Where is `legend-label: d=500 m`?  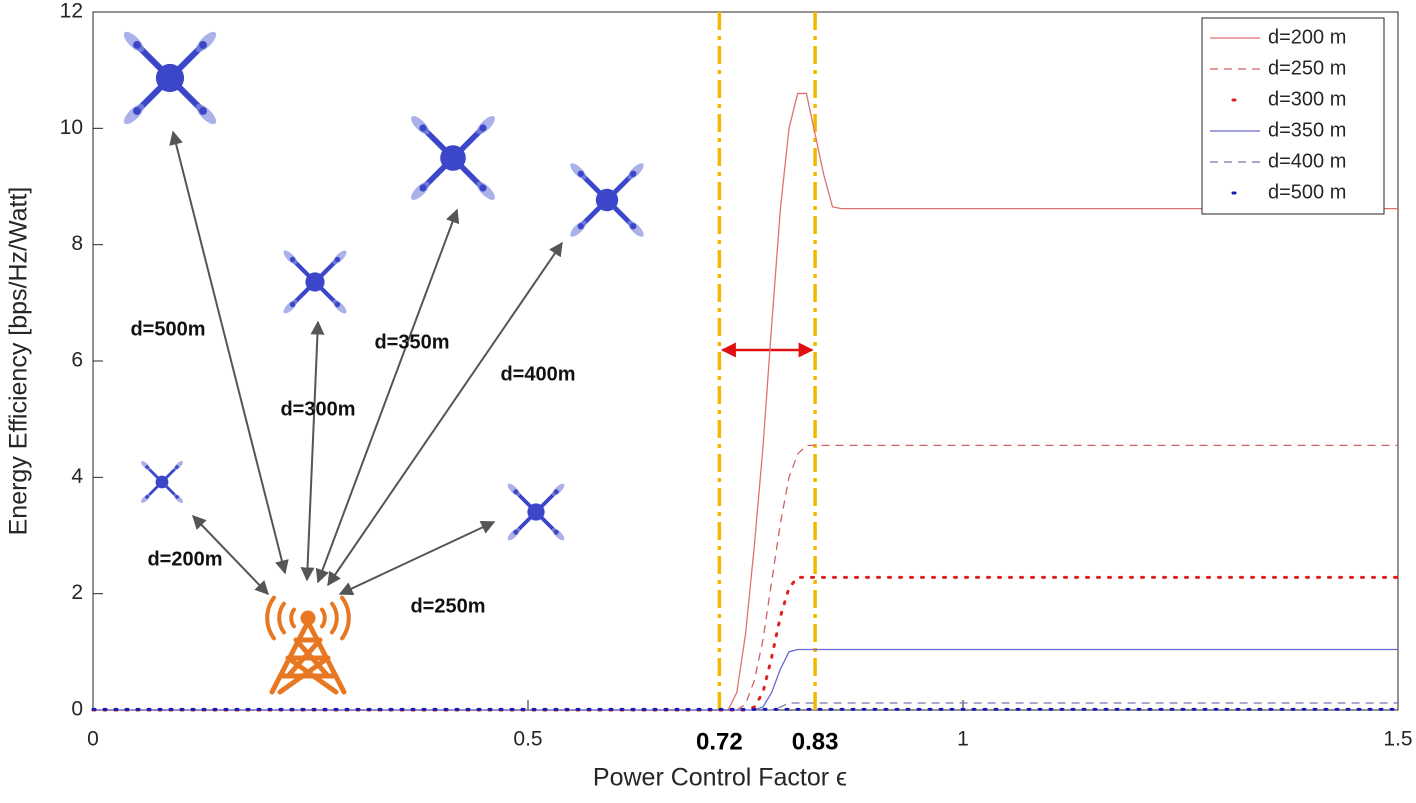
legend-label: d=500 m is located at coordinates (1307, 192).